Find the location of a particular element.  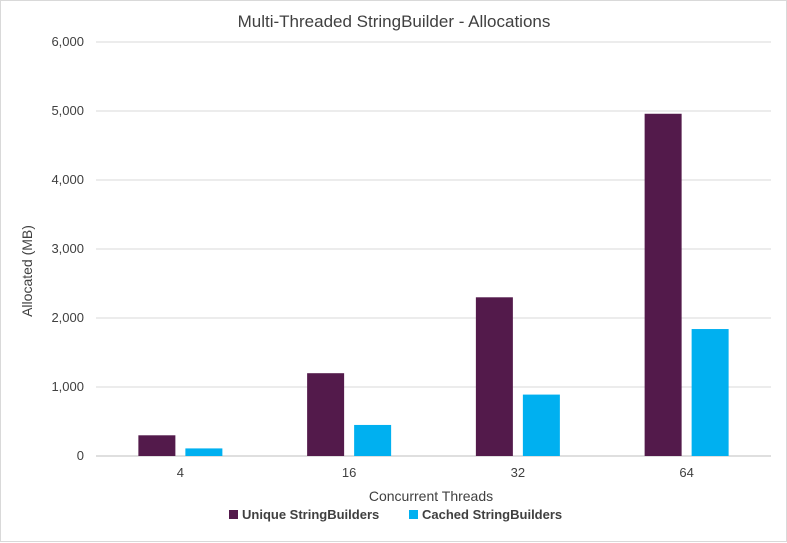

y-tick-label: 3,000 is located at coordinates (67, 248).